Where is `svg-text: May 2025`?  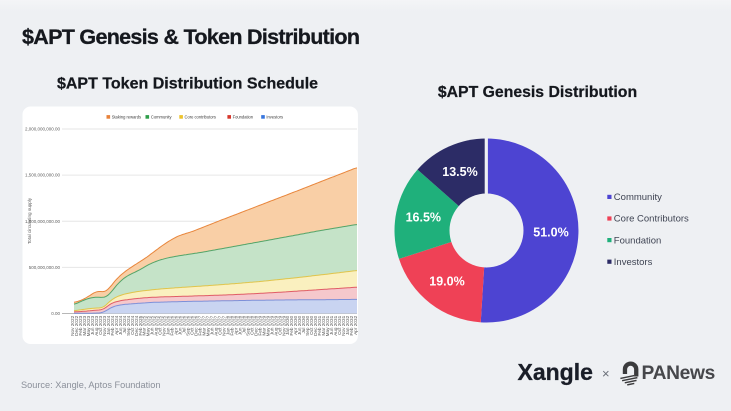 svg-text: May 2025 is located at coordinates (148, 325).